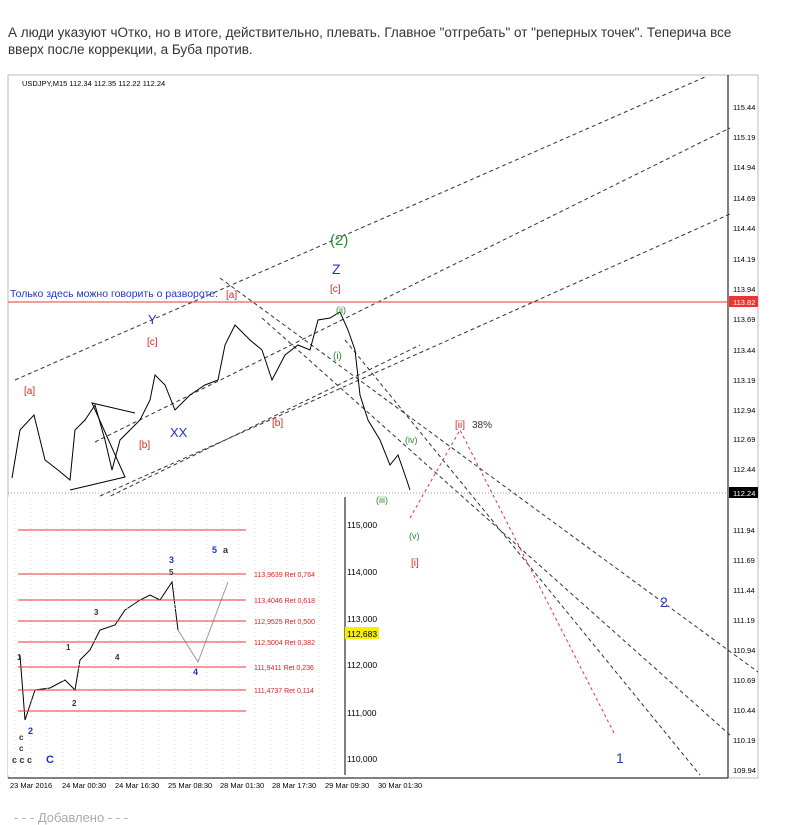 The height and width of the screenshot is (825, 785). I want to click on price-label: 110.19, so click(744, 740).